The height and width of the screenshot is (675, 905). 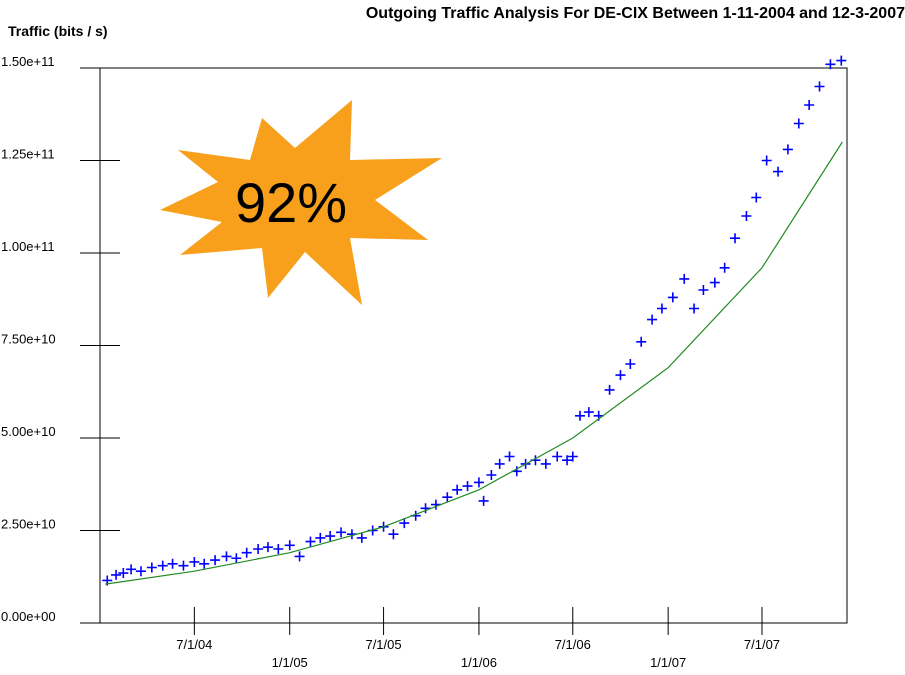 I want to click on x-tick-label: 1/1/07, so click(x=668, y=662).